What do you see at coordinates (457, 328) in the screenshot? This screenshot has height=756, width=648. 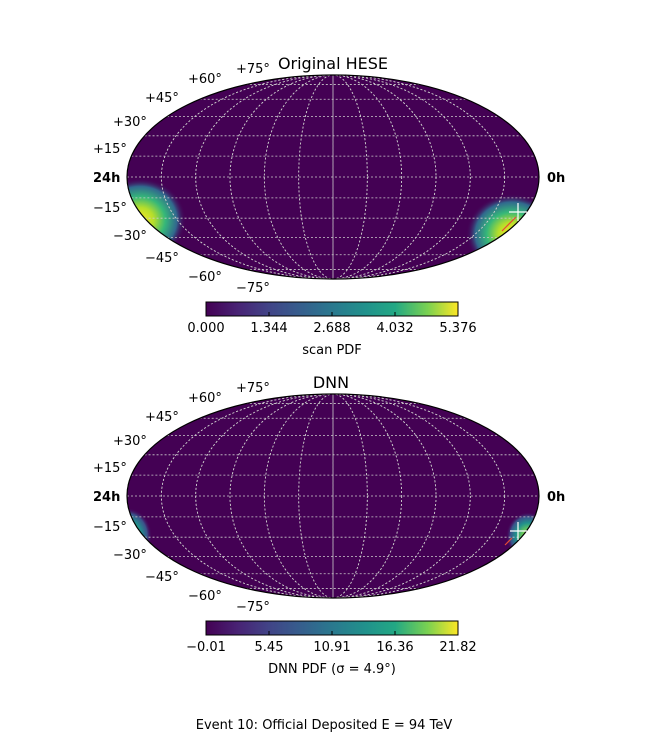 I see `colorbar-tick-label: 5.376` at bounding box center [457, 328].